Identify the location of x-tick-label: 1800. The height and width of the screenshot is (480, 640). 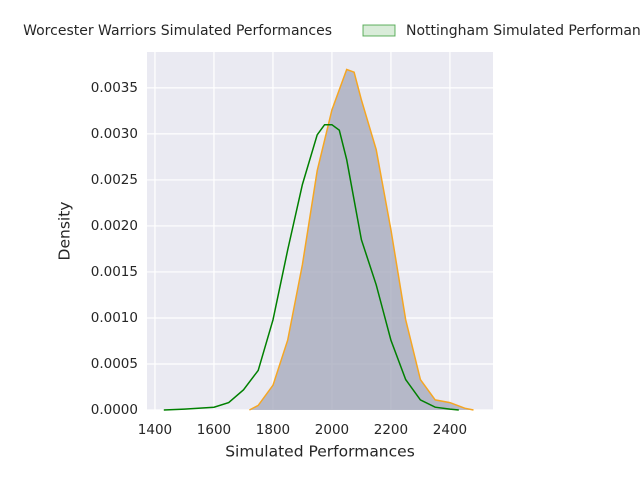
(273, 430).